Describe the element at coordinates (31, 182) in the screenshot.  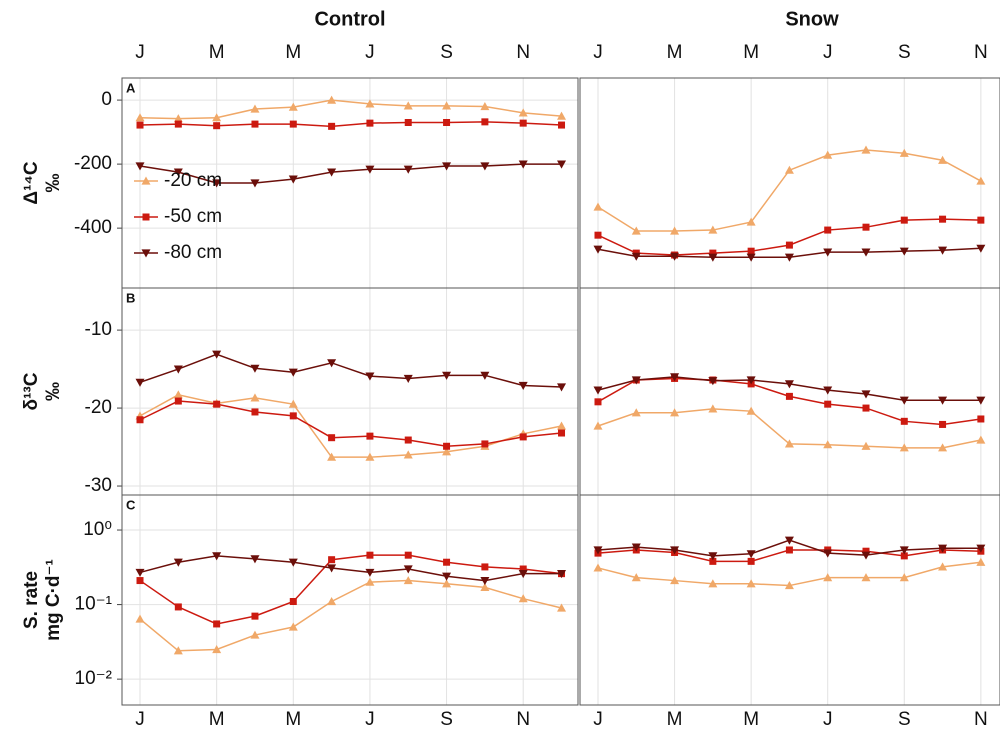
I see `y-axis-label: Δ¹⁴C` at that location.